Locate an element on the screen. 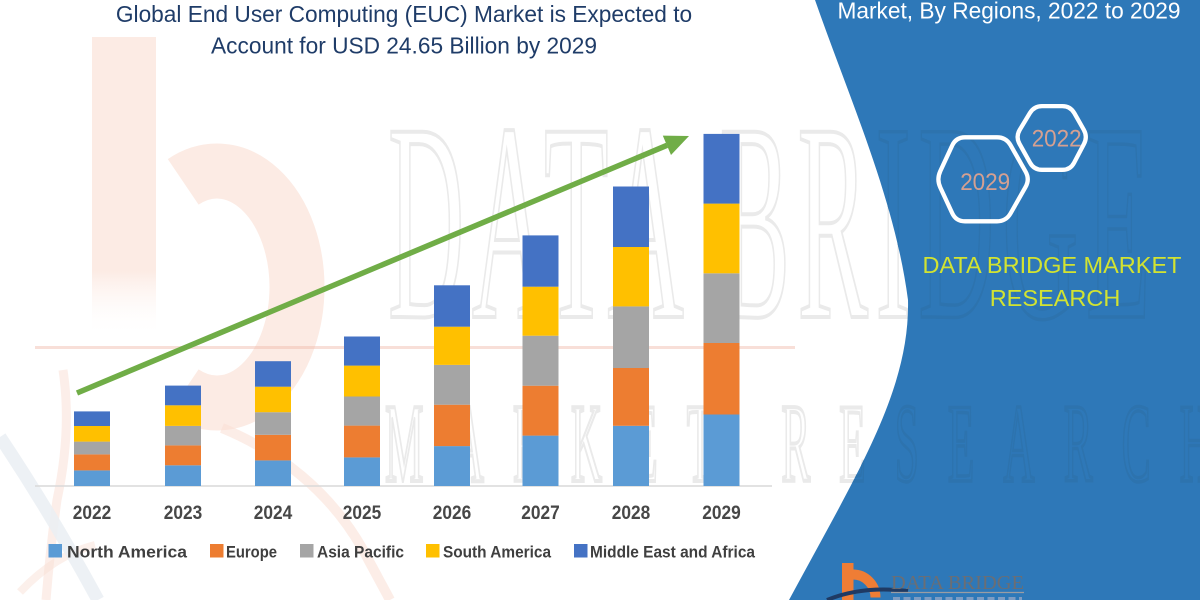 The height and width of the screenshot is (605, 1200). svg-text: DATA BRIDGE MARKET is located at coordinates (1052, 265).